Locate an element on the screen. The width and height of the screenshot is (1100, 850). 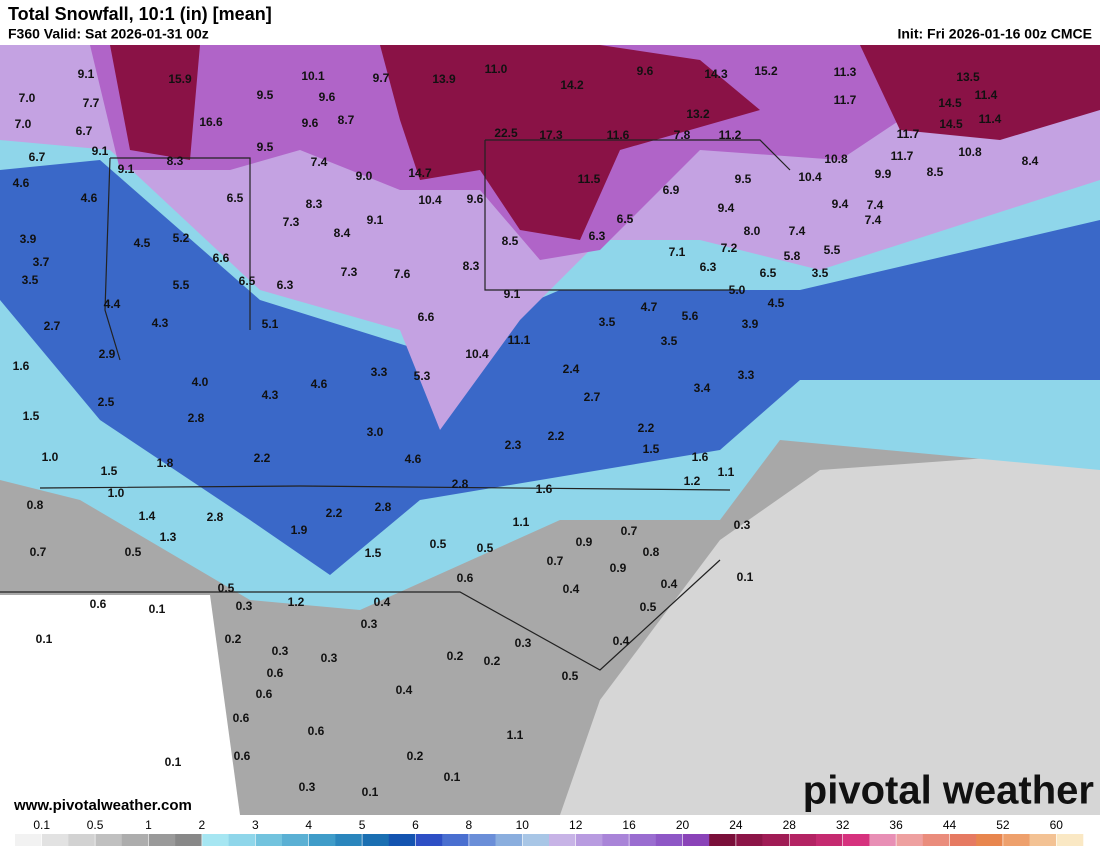
snow-label: 6.9 is located at coordinates (671, 190).